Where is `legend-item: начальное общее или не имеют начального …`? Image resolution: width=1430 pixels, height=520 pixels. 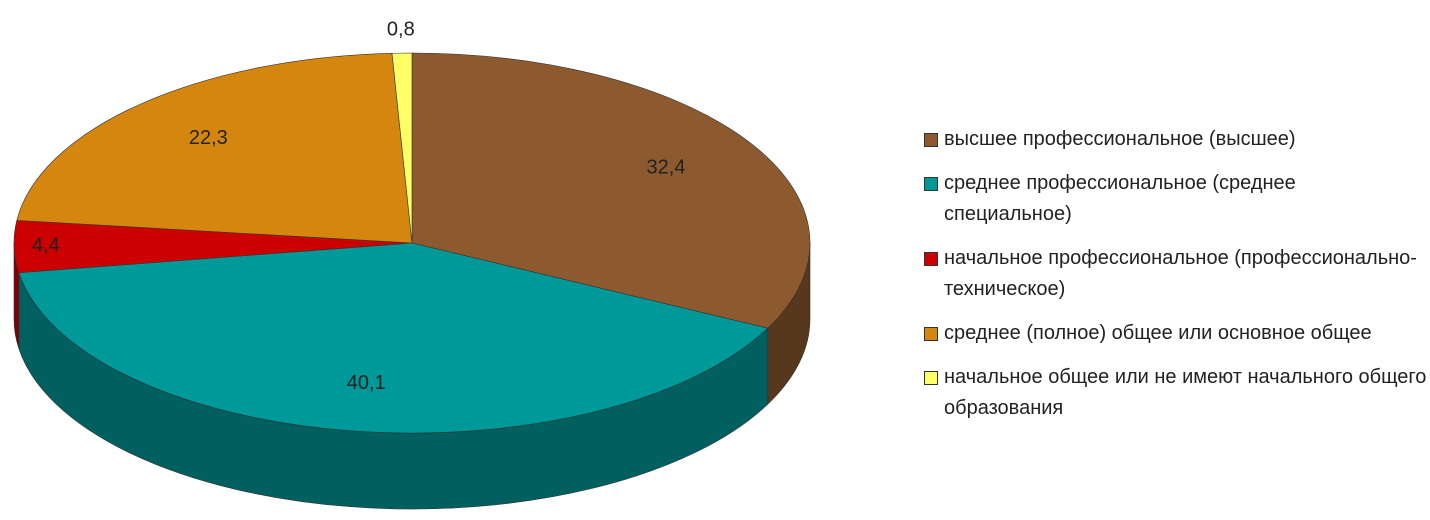
legend-item: начальное общее или не имеют начального … is located at coordinates (1173, 393).